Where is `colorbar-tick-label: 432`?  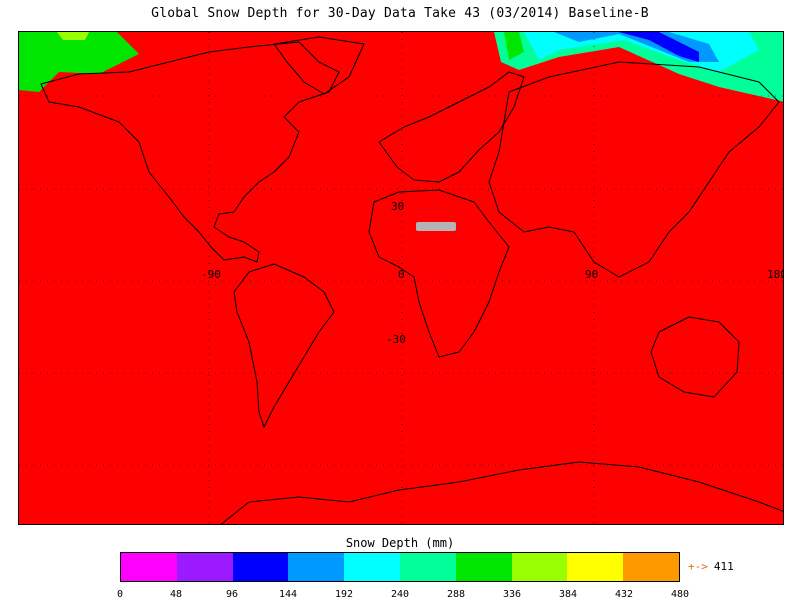
colorbar-tick-label: 432 is located at coordinates (624, 594).